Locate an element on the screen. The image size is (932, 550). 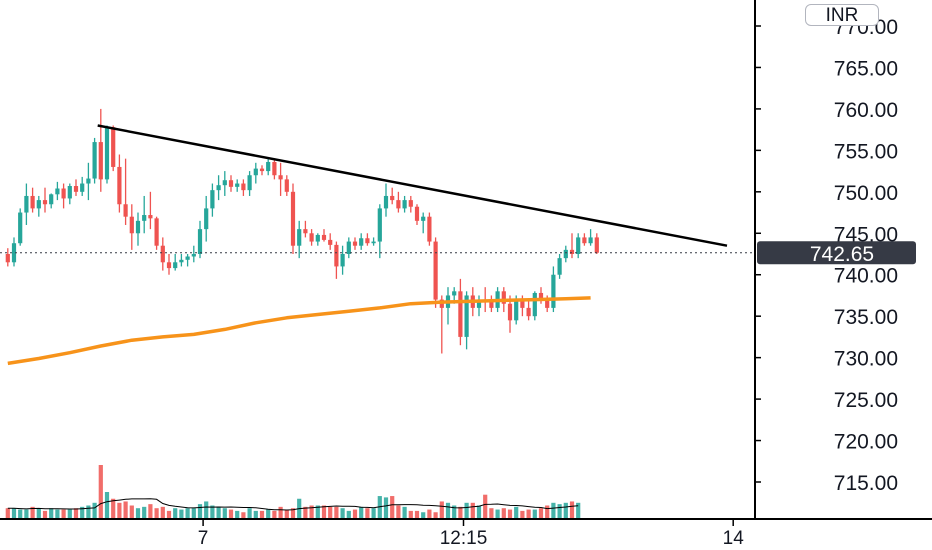
time-axis: 7 12:15 14 is located at coordinates (471, 534).